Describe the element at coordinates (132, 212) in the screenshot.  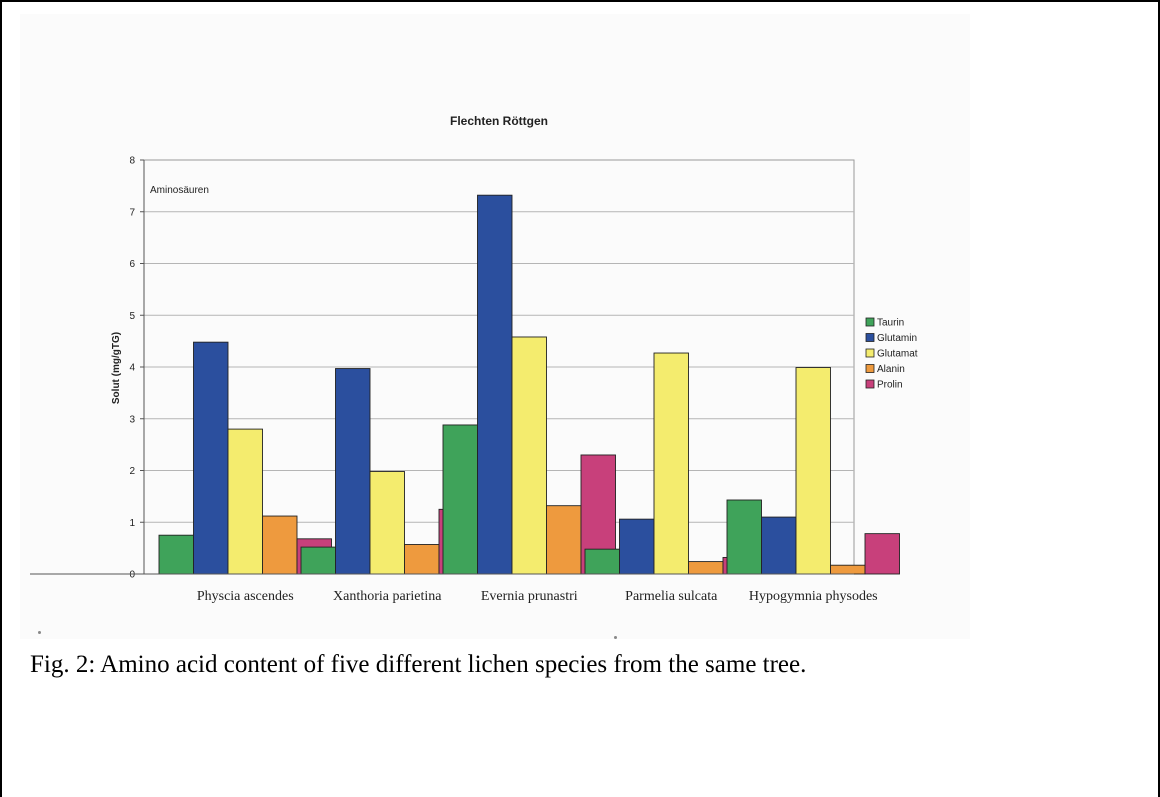
I see `y-tick-label: 7` at that location.